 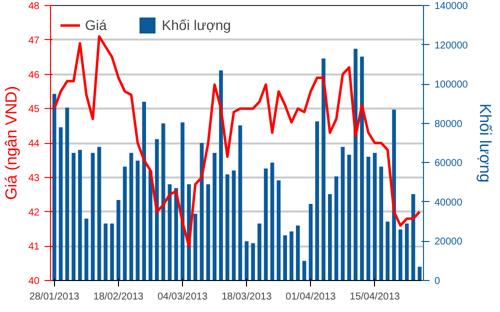 What do you see at coordinates (34, 6) in the screenshot?
I see `y-tick-label: 48` at bounding box center [34, 6].